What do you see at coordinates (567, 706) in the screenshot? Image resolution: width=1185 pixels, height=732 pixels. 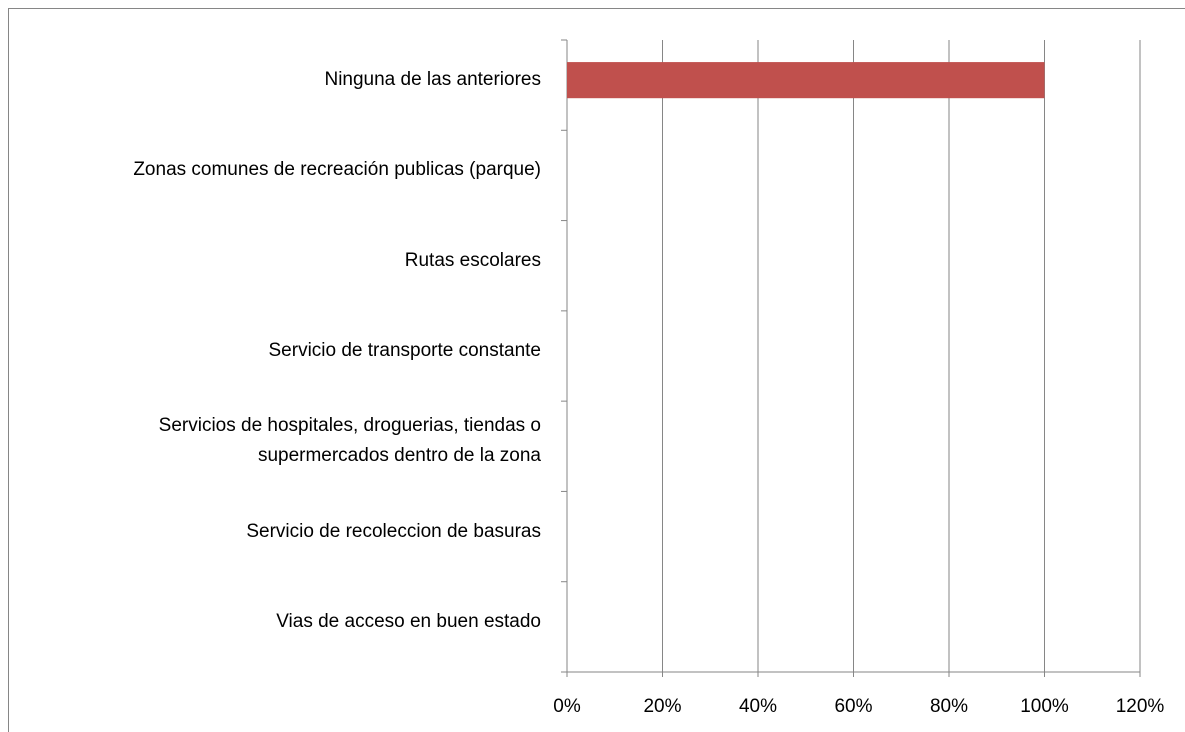 I see `x-tick-label: 0%` at bounding box center [567, 706].